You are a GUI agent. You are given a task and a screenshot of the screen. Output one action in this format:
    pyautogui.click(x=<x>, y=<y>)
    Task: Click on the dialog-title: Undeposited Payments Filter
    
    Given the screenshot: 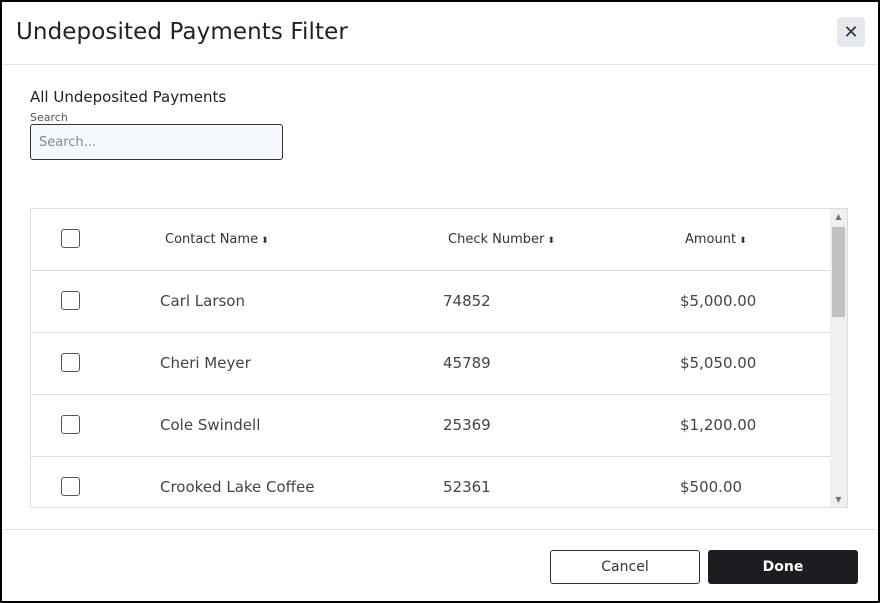 What is the action you would take?
    pyautogui.click(x=182, y=32)
    